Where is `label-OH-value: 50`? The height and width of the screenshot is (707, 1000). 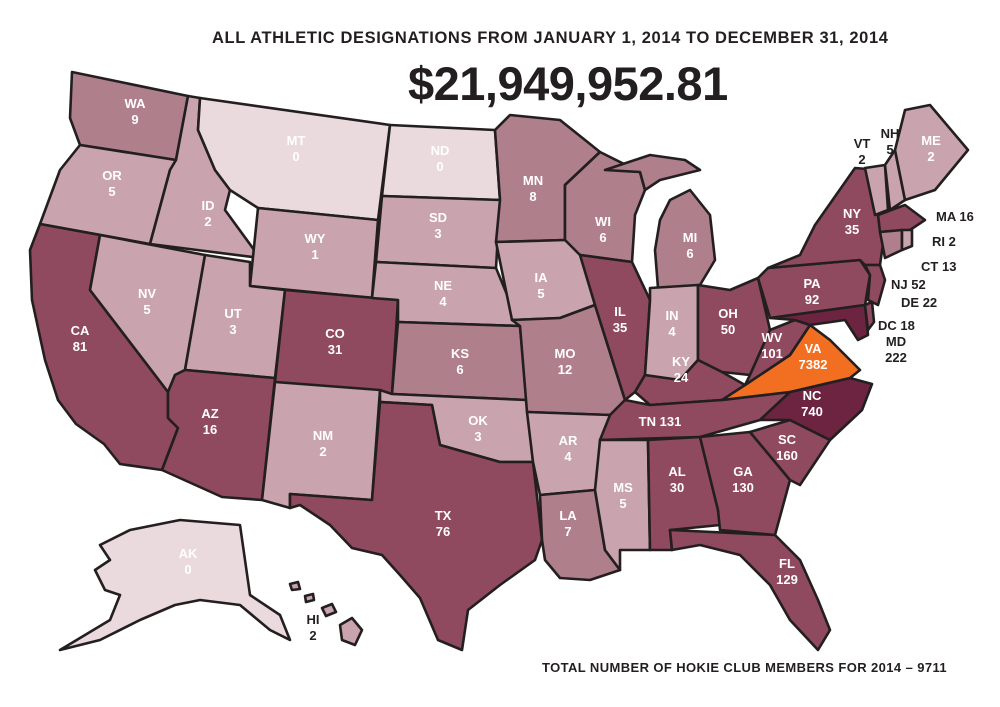 label-OH-value: 50 is located at coordinates (728, 329).